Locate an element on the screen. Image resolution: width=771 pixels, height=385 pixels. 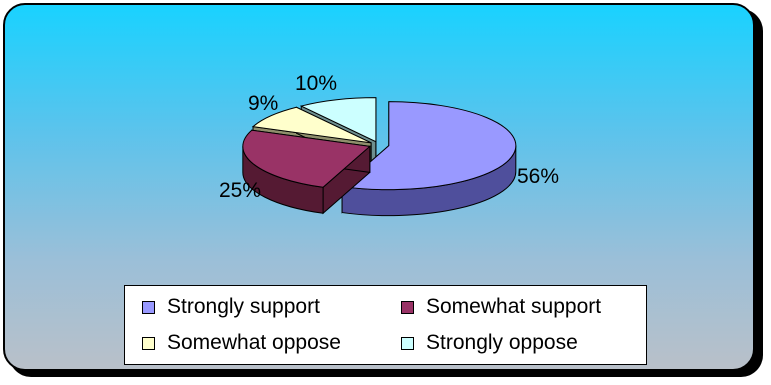
legend-label: Somewhat support is located at coordinates (514, 306).